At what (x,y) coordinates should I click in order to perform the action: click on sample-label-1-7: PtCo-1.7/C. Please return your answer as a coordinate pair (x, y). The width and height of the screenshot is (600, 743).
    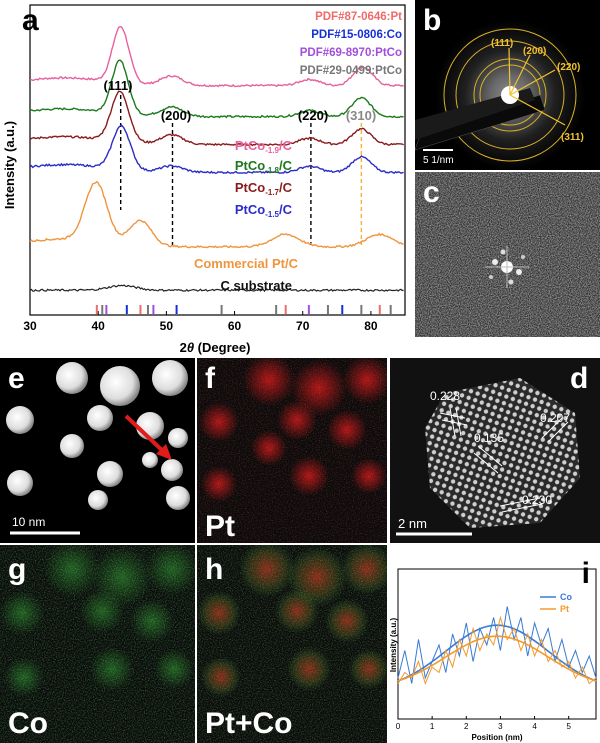
    Looking at the image, I should click on (264, 188).